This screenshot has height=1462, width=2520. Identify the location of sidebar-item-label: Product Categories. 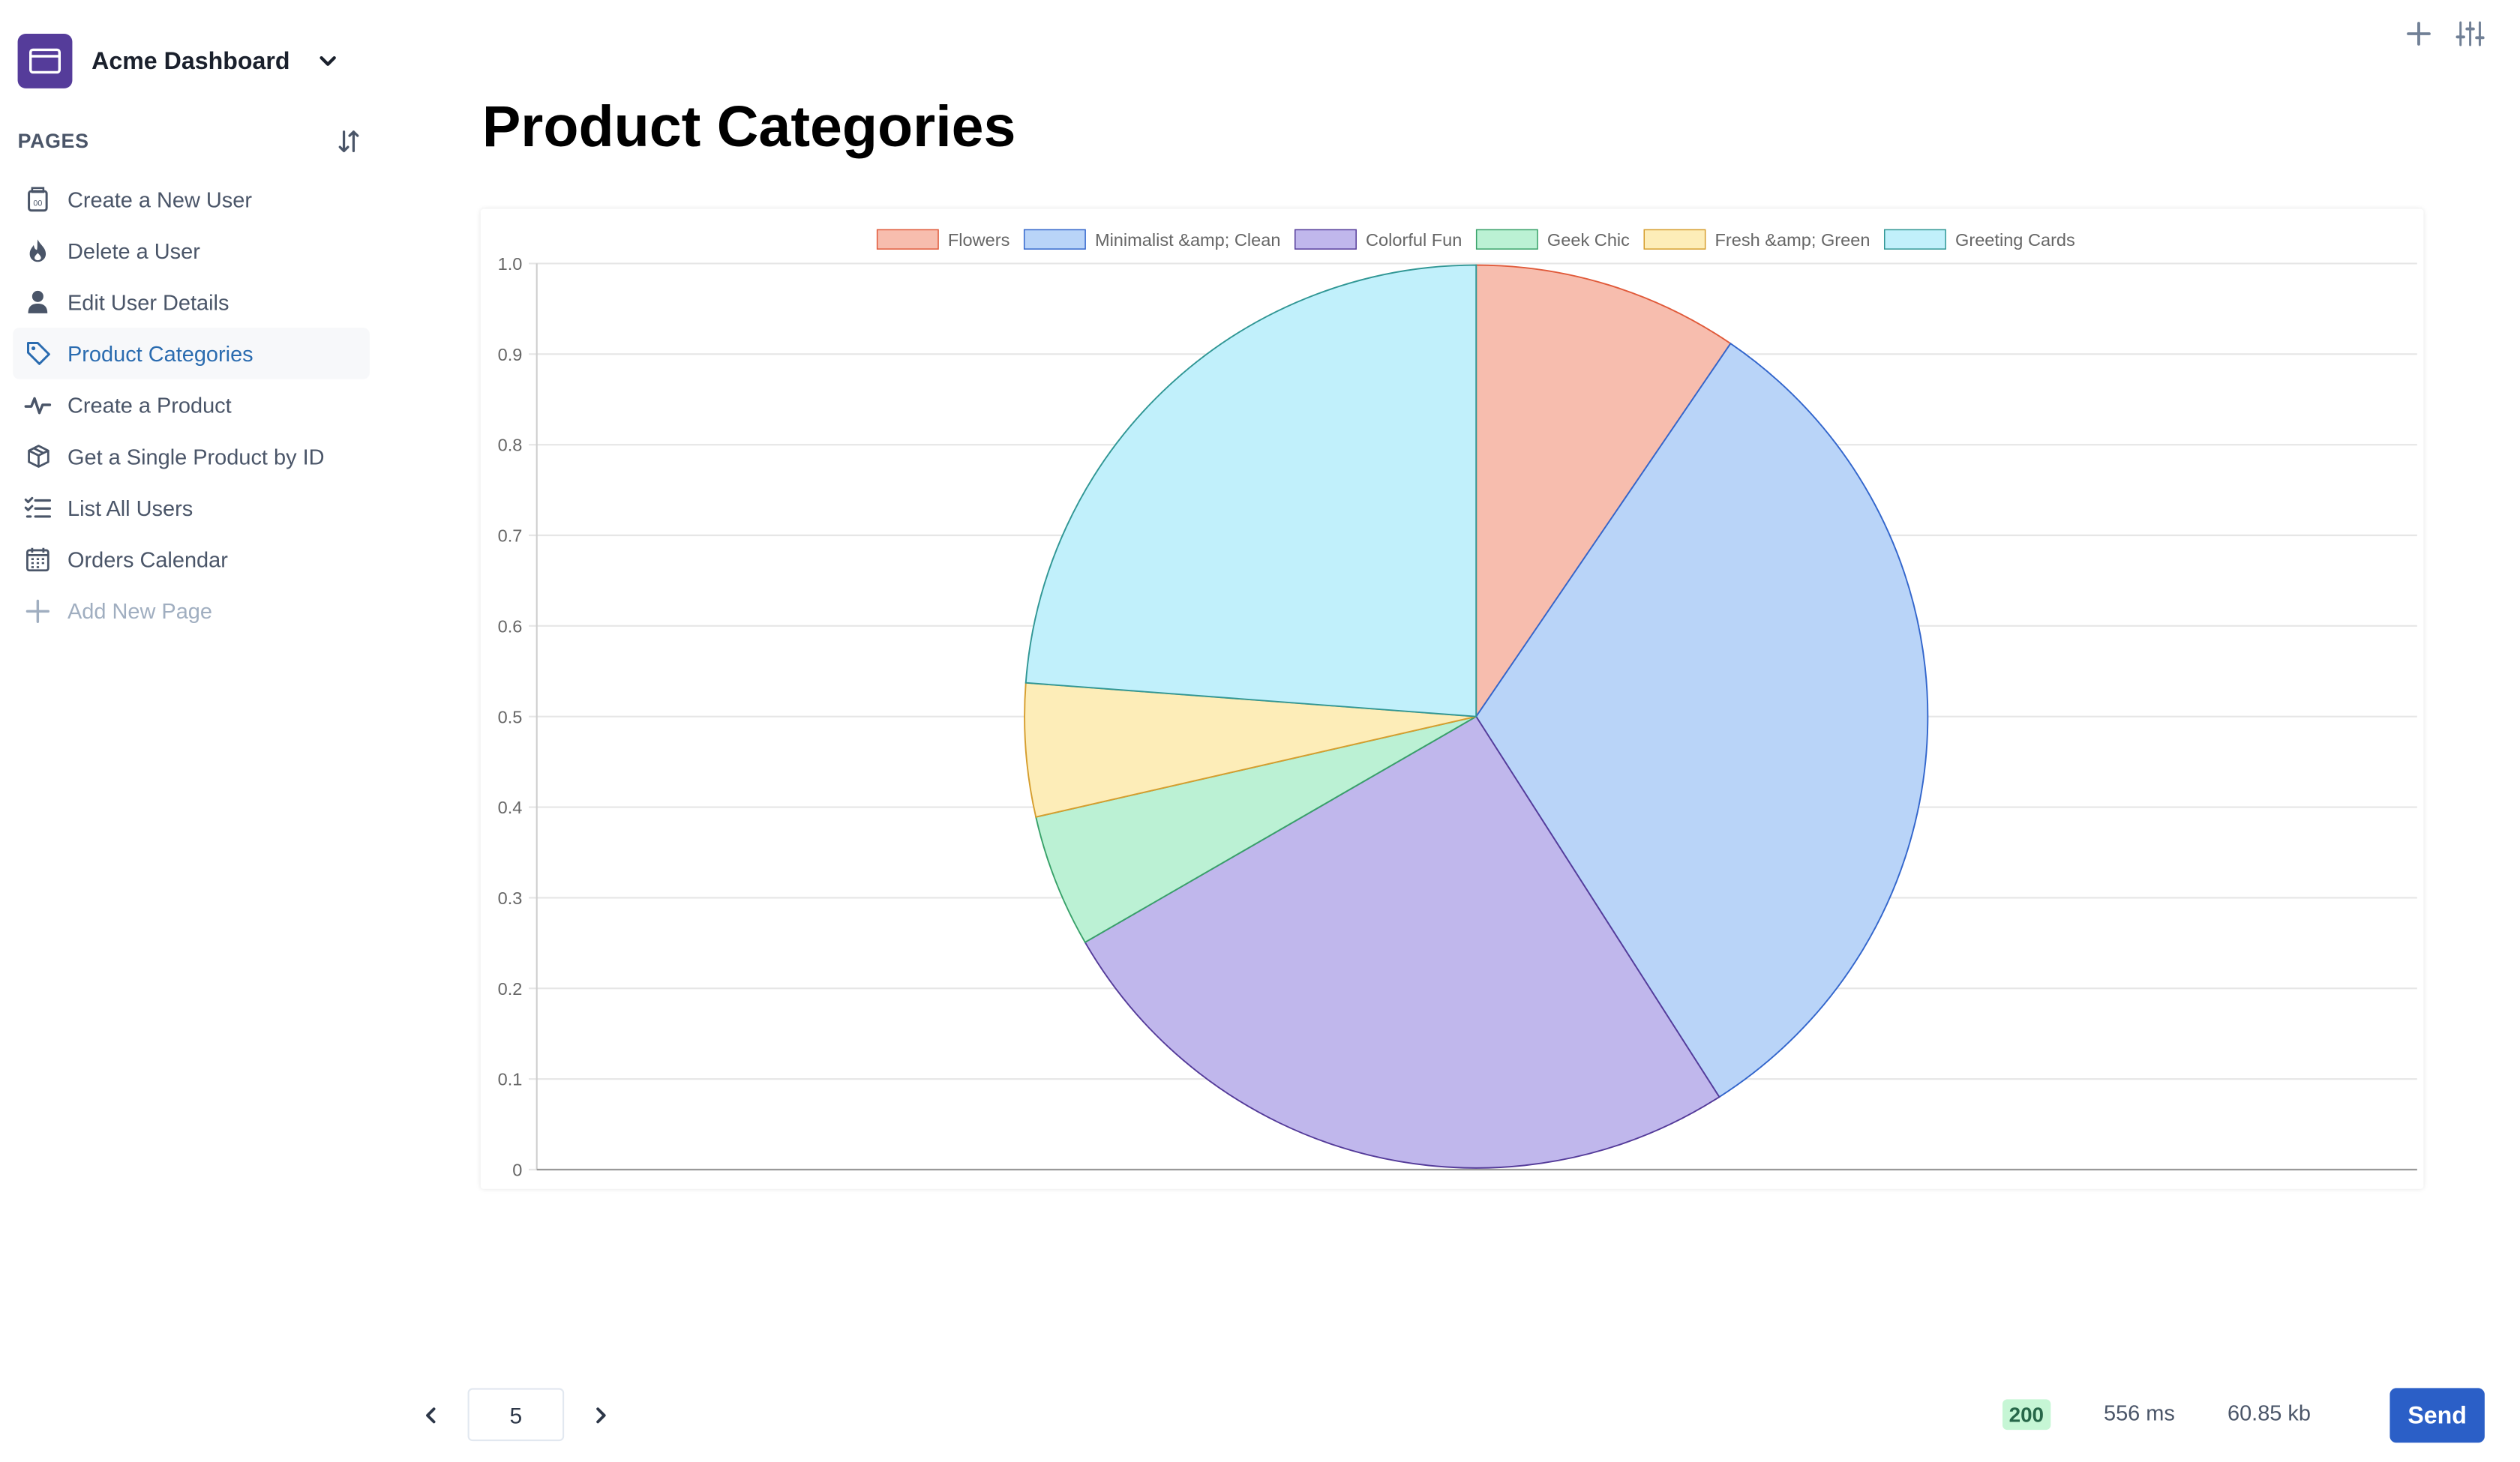
(161, 353).